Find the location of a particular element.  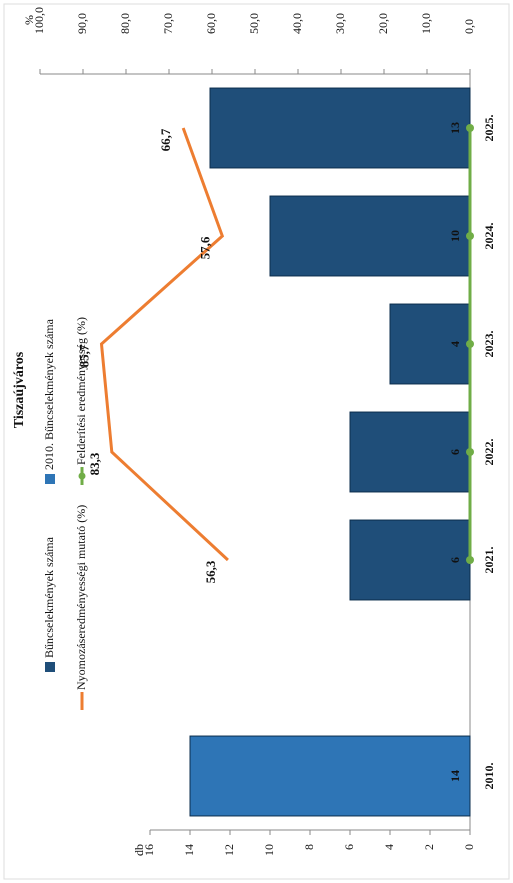

y-axis-title: db is located at coordinates (139, 850).